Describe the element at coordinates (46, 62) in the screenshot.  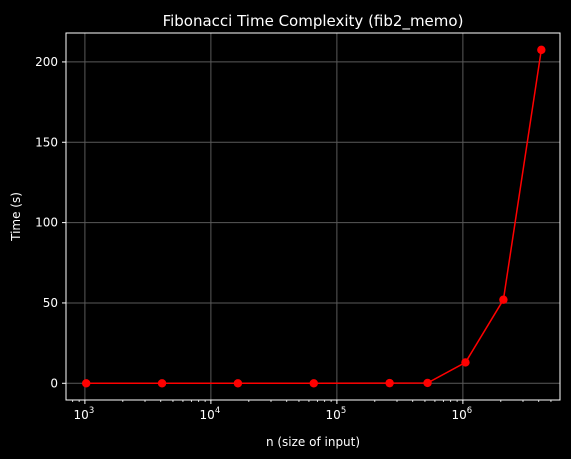
I see `y-tick-label: 200` at that location.